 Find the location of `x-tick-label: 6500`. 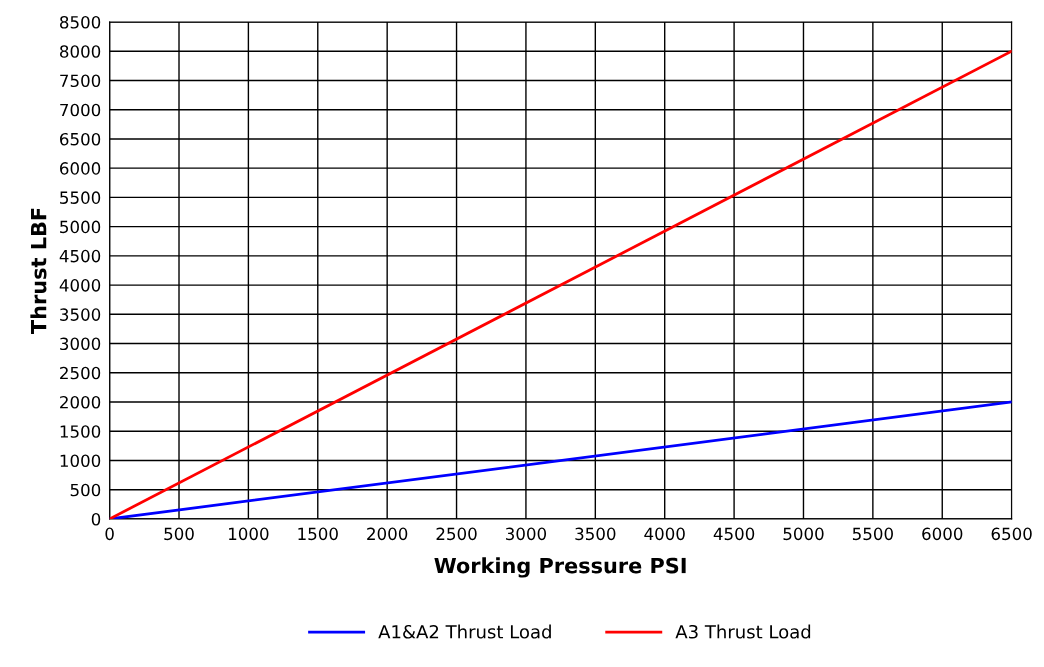

x-tick-label: 6500 is located at coordinates (1011, 534).